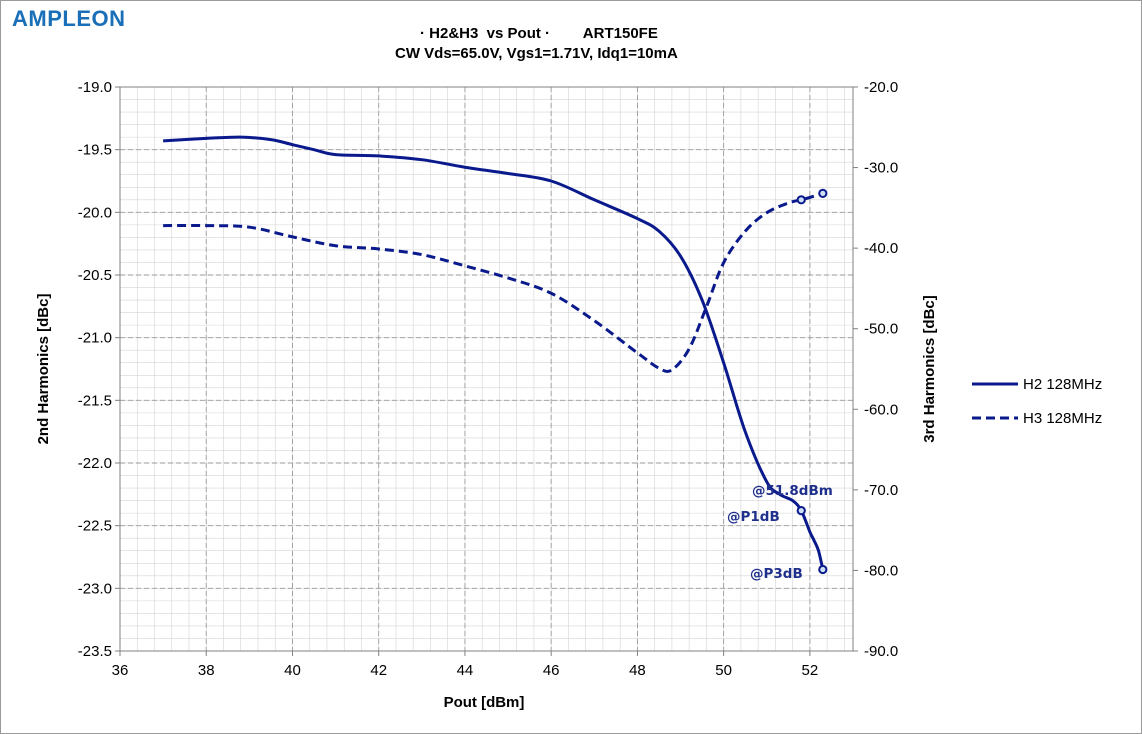 The height and width of the screenshot is (734, 1142). I want to click on y2-tick-label: -70.0, so click(881, 490).